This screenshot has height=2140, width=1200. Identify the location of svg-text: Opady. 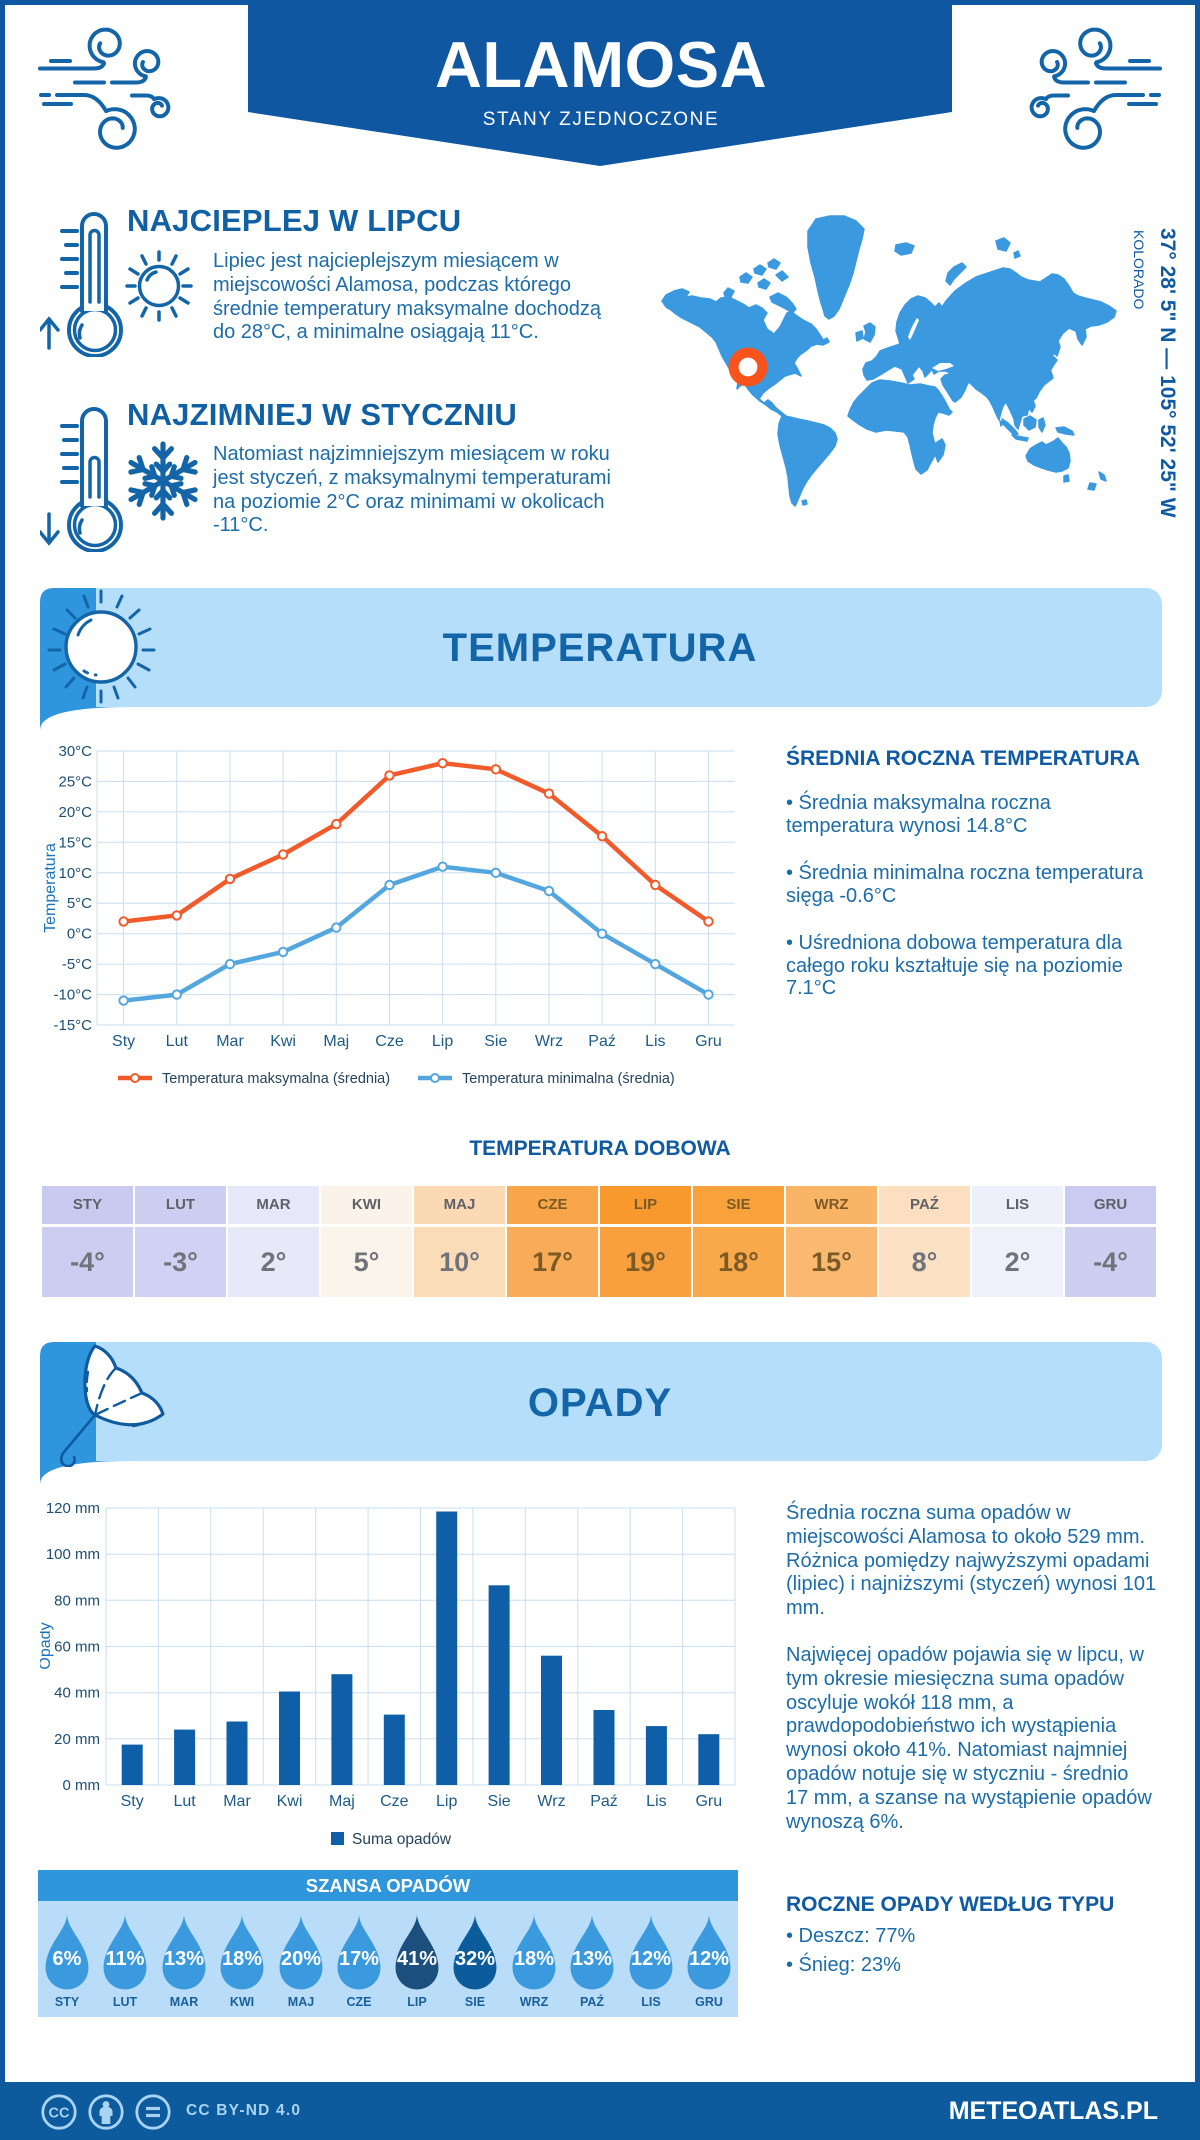
(47, 1645).